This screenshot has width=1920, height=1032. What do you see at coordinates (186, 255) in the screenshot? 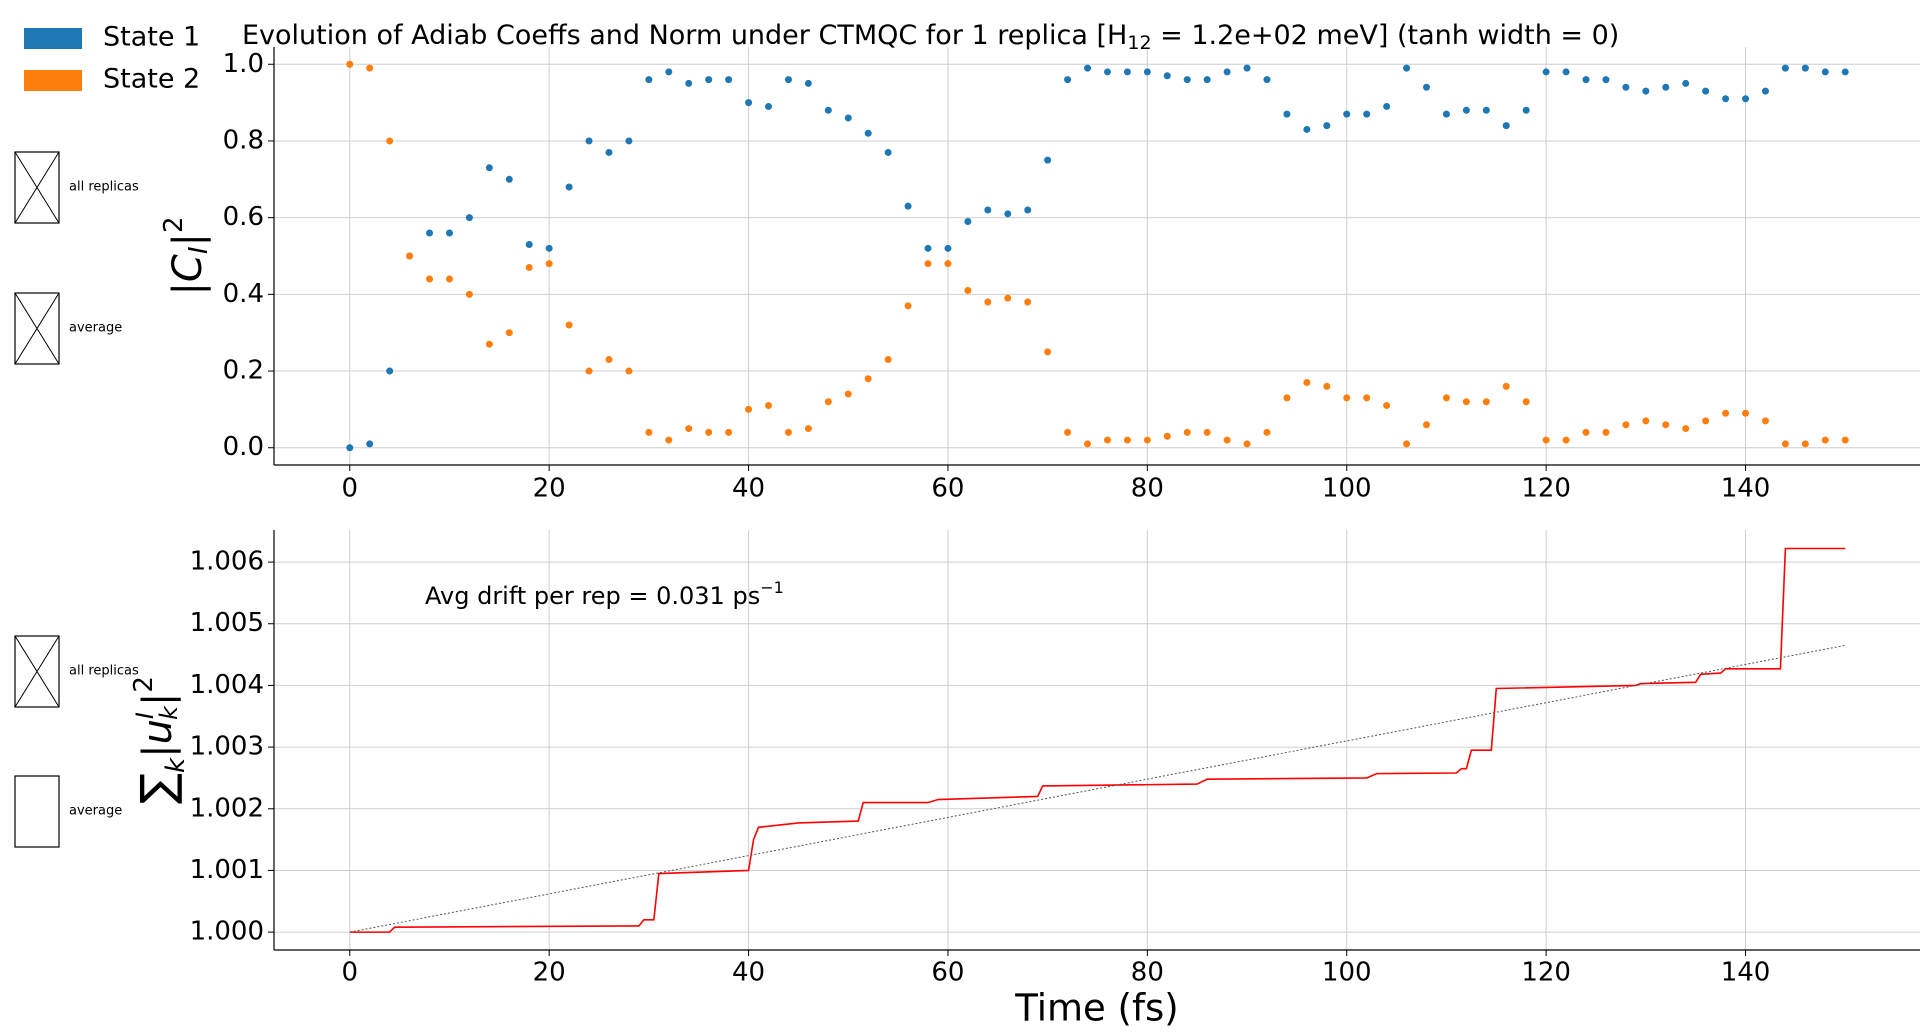
I see `y-axis-label: |CI|2` at bounding box center [186, 255].